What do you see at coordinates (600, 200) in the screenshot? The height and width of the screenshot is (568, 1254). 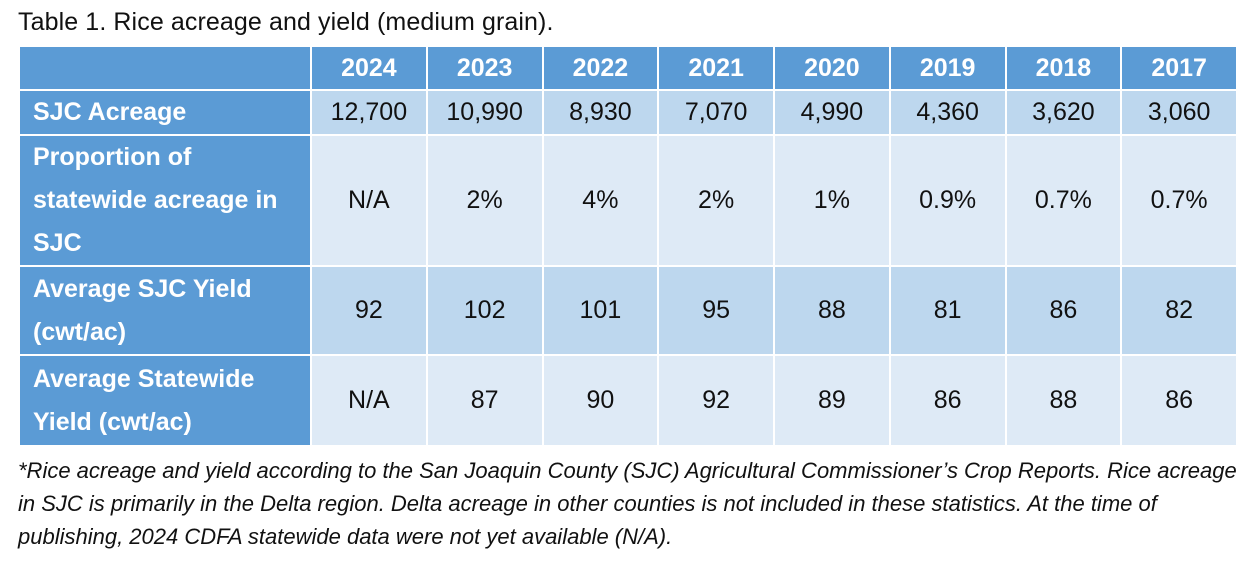 I see `cell-value: 4%` at bounding box center [600, 200].